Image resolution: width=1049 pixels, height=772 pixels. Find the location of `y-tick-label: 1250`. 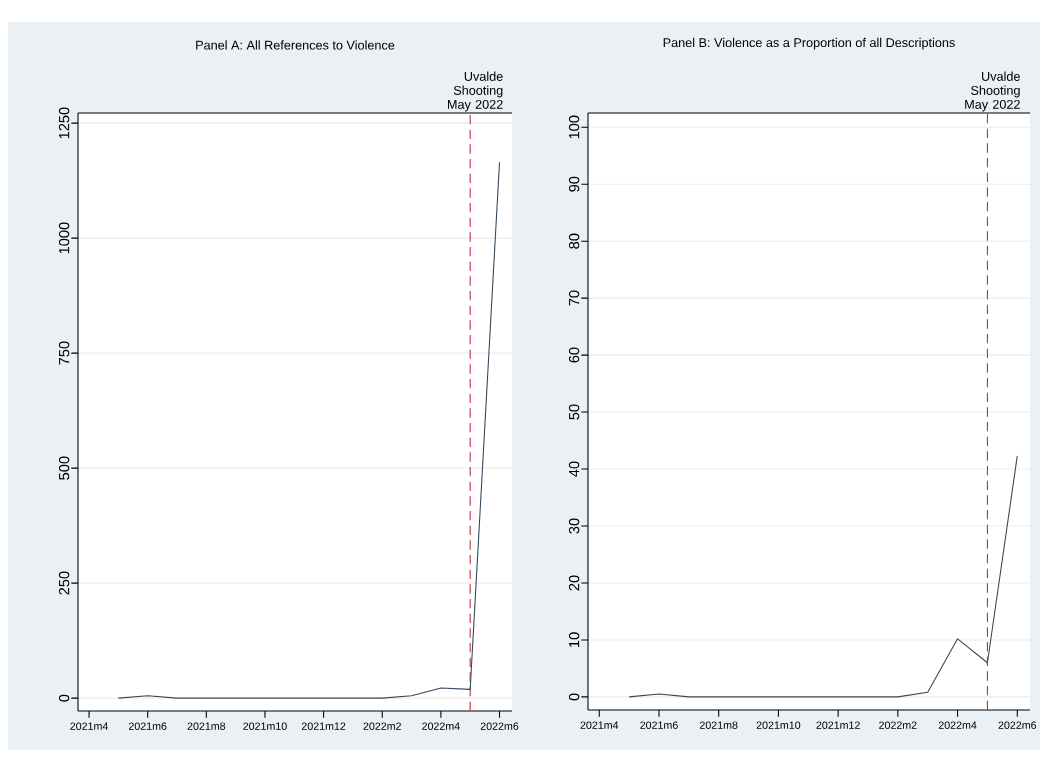

y-tick-label: 1250 is located at coordinates (64, 123).